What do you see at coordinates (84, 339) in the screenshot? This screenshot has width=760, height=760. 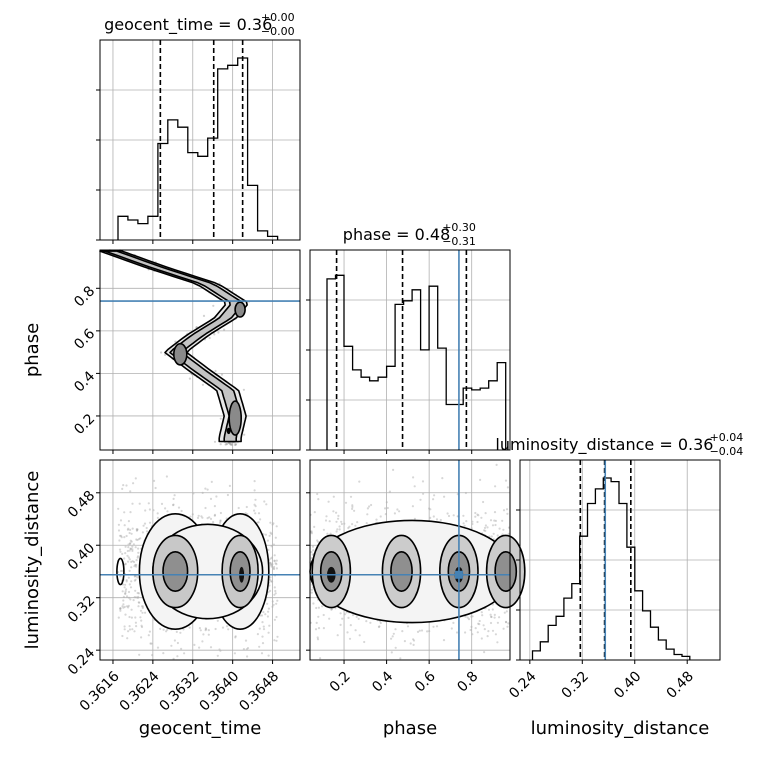 I see `y-tick-label: 0.6` at bounding box center [84, 339].